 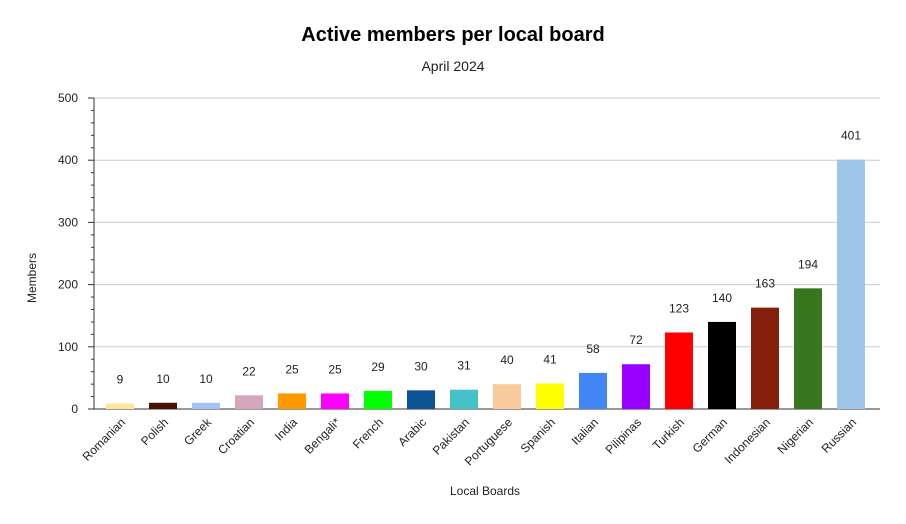 What do you see at coordinates (464, 399) in the screenshot?
I see `bar-pakistan` at bounding box center [464, 399].